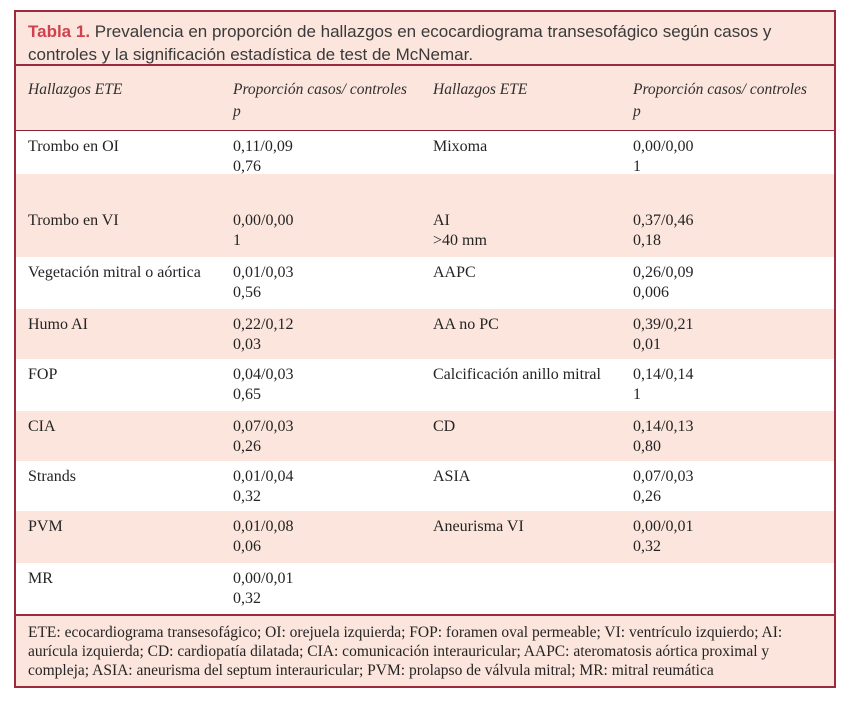  What do you see at coordinates (247, 292) in the screenshot?
I see `p-value: 0,56` at bounding box center [247, 292].